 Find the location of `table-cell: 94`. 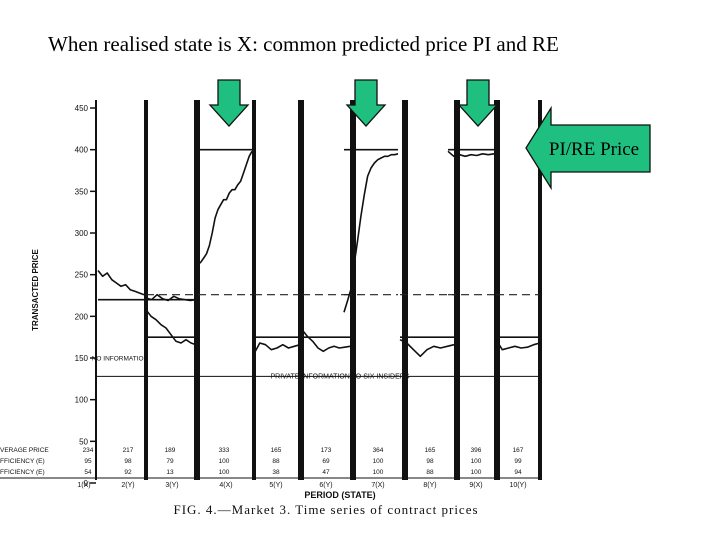

table-cell: 94 is located at coordinates (518, 472).